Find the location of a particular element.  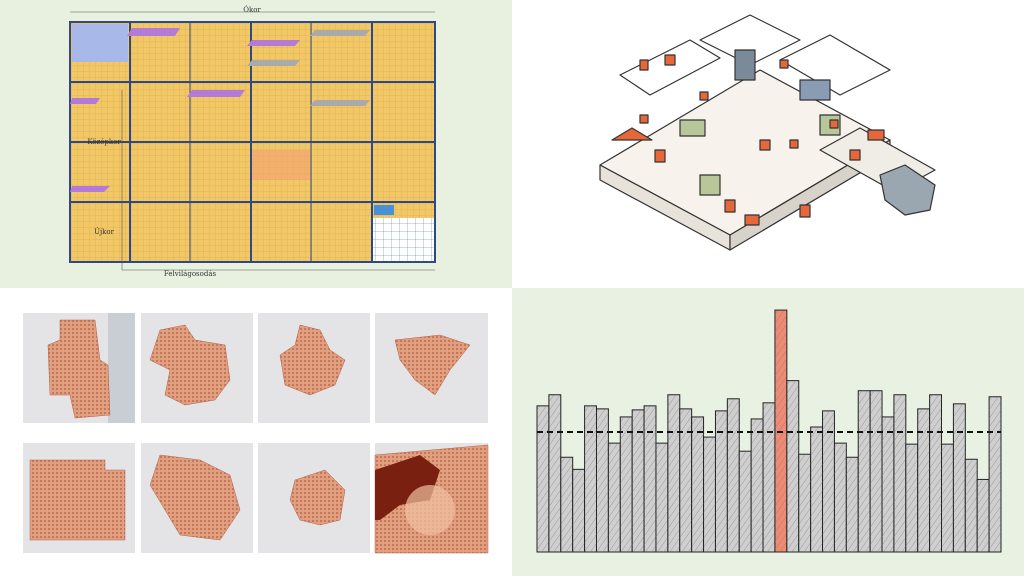

left-label: Újkor is located at coordinates (104, 231).